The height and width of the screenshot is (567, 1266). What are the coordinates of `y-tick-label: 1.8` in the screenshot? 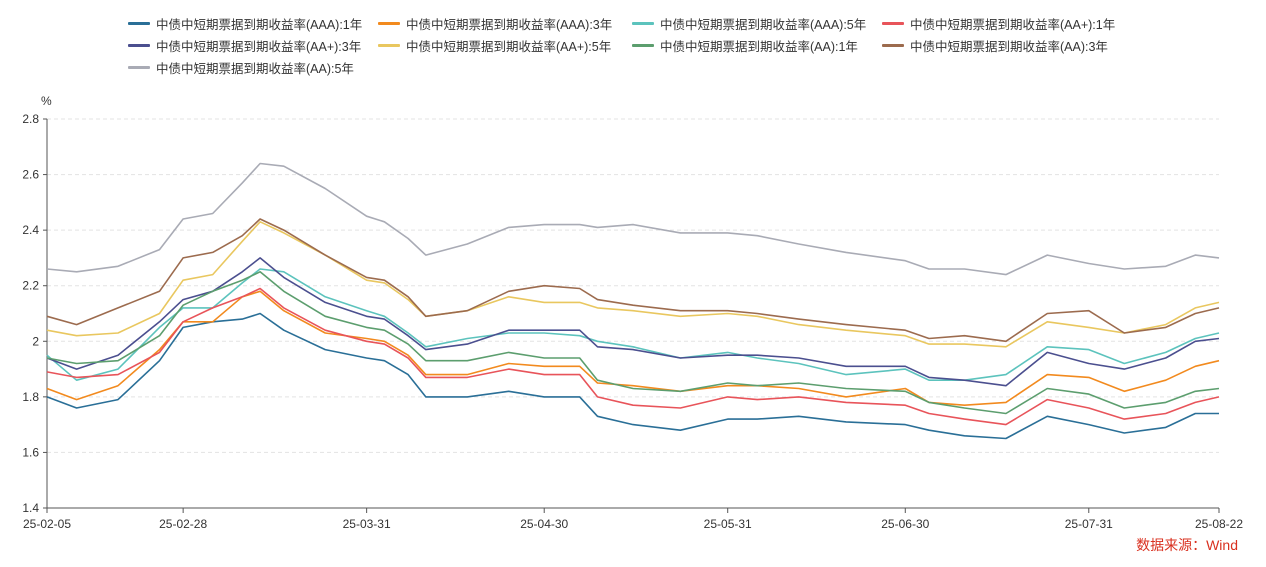 It's located at (30, 397).